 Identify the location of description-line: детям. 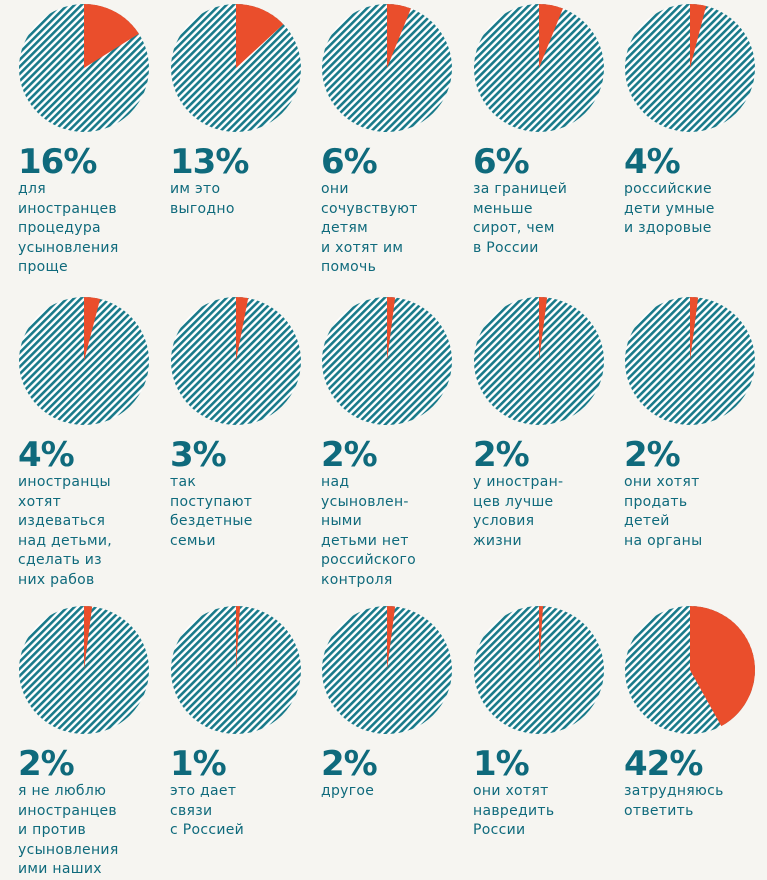
(344, 228).